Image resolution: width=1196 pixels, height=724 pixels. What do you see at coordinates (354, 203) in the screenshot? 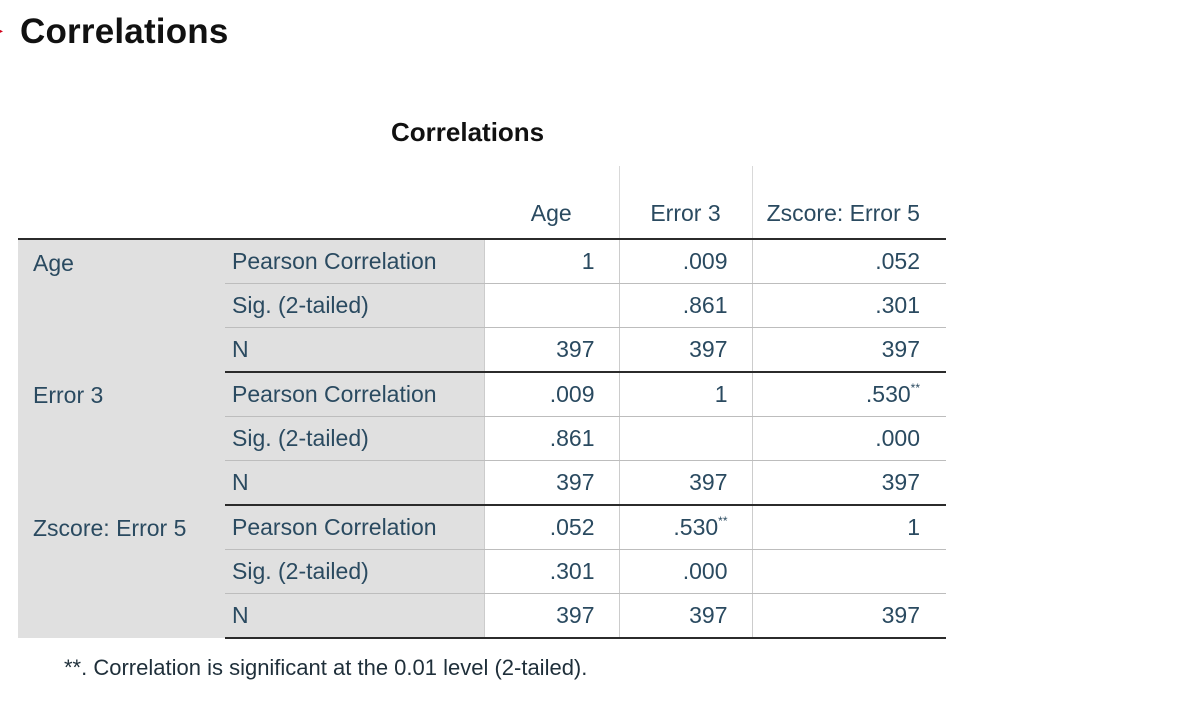
I see `header-corner-stat` at bounding box center [354, 203].